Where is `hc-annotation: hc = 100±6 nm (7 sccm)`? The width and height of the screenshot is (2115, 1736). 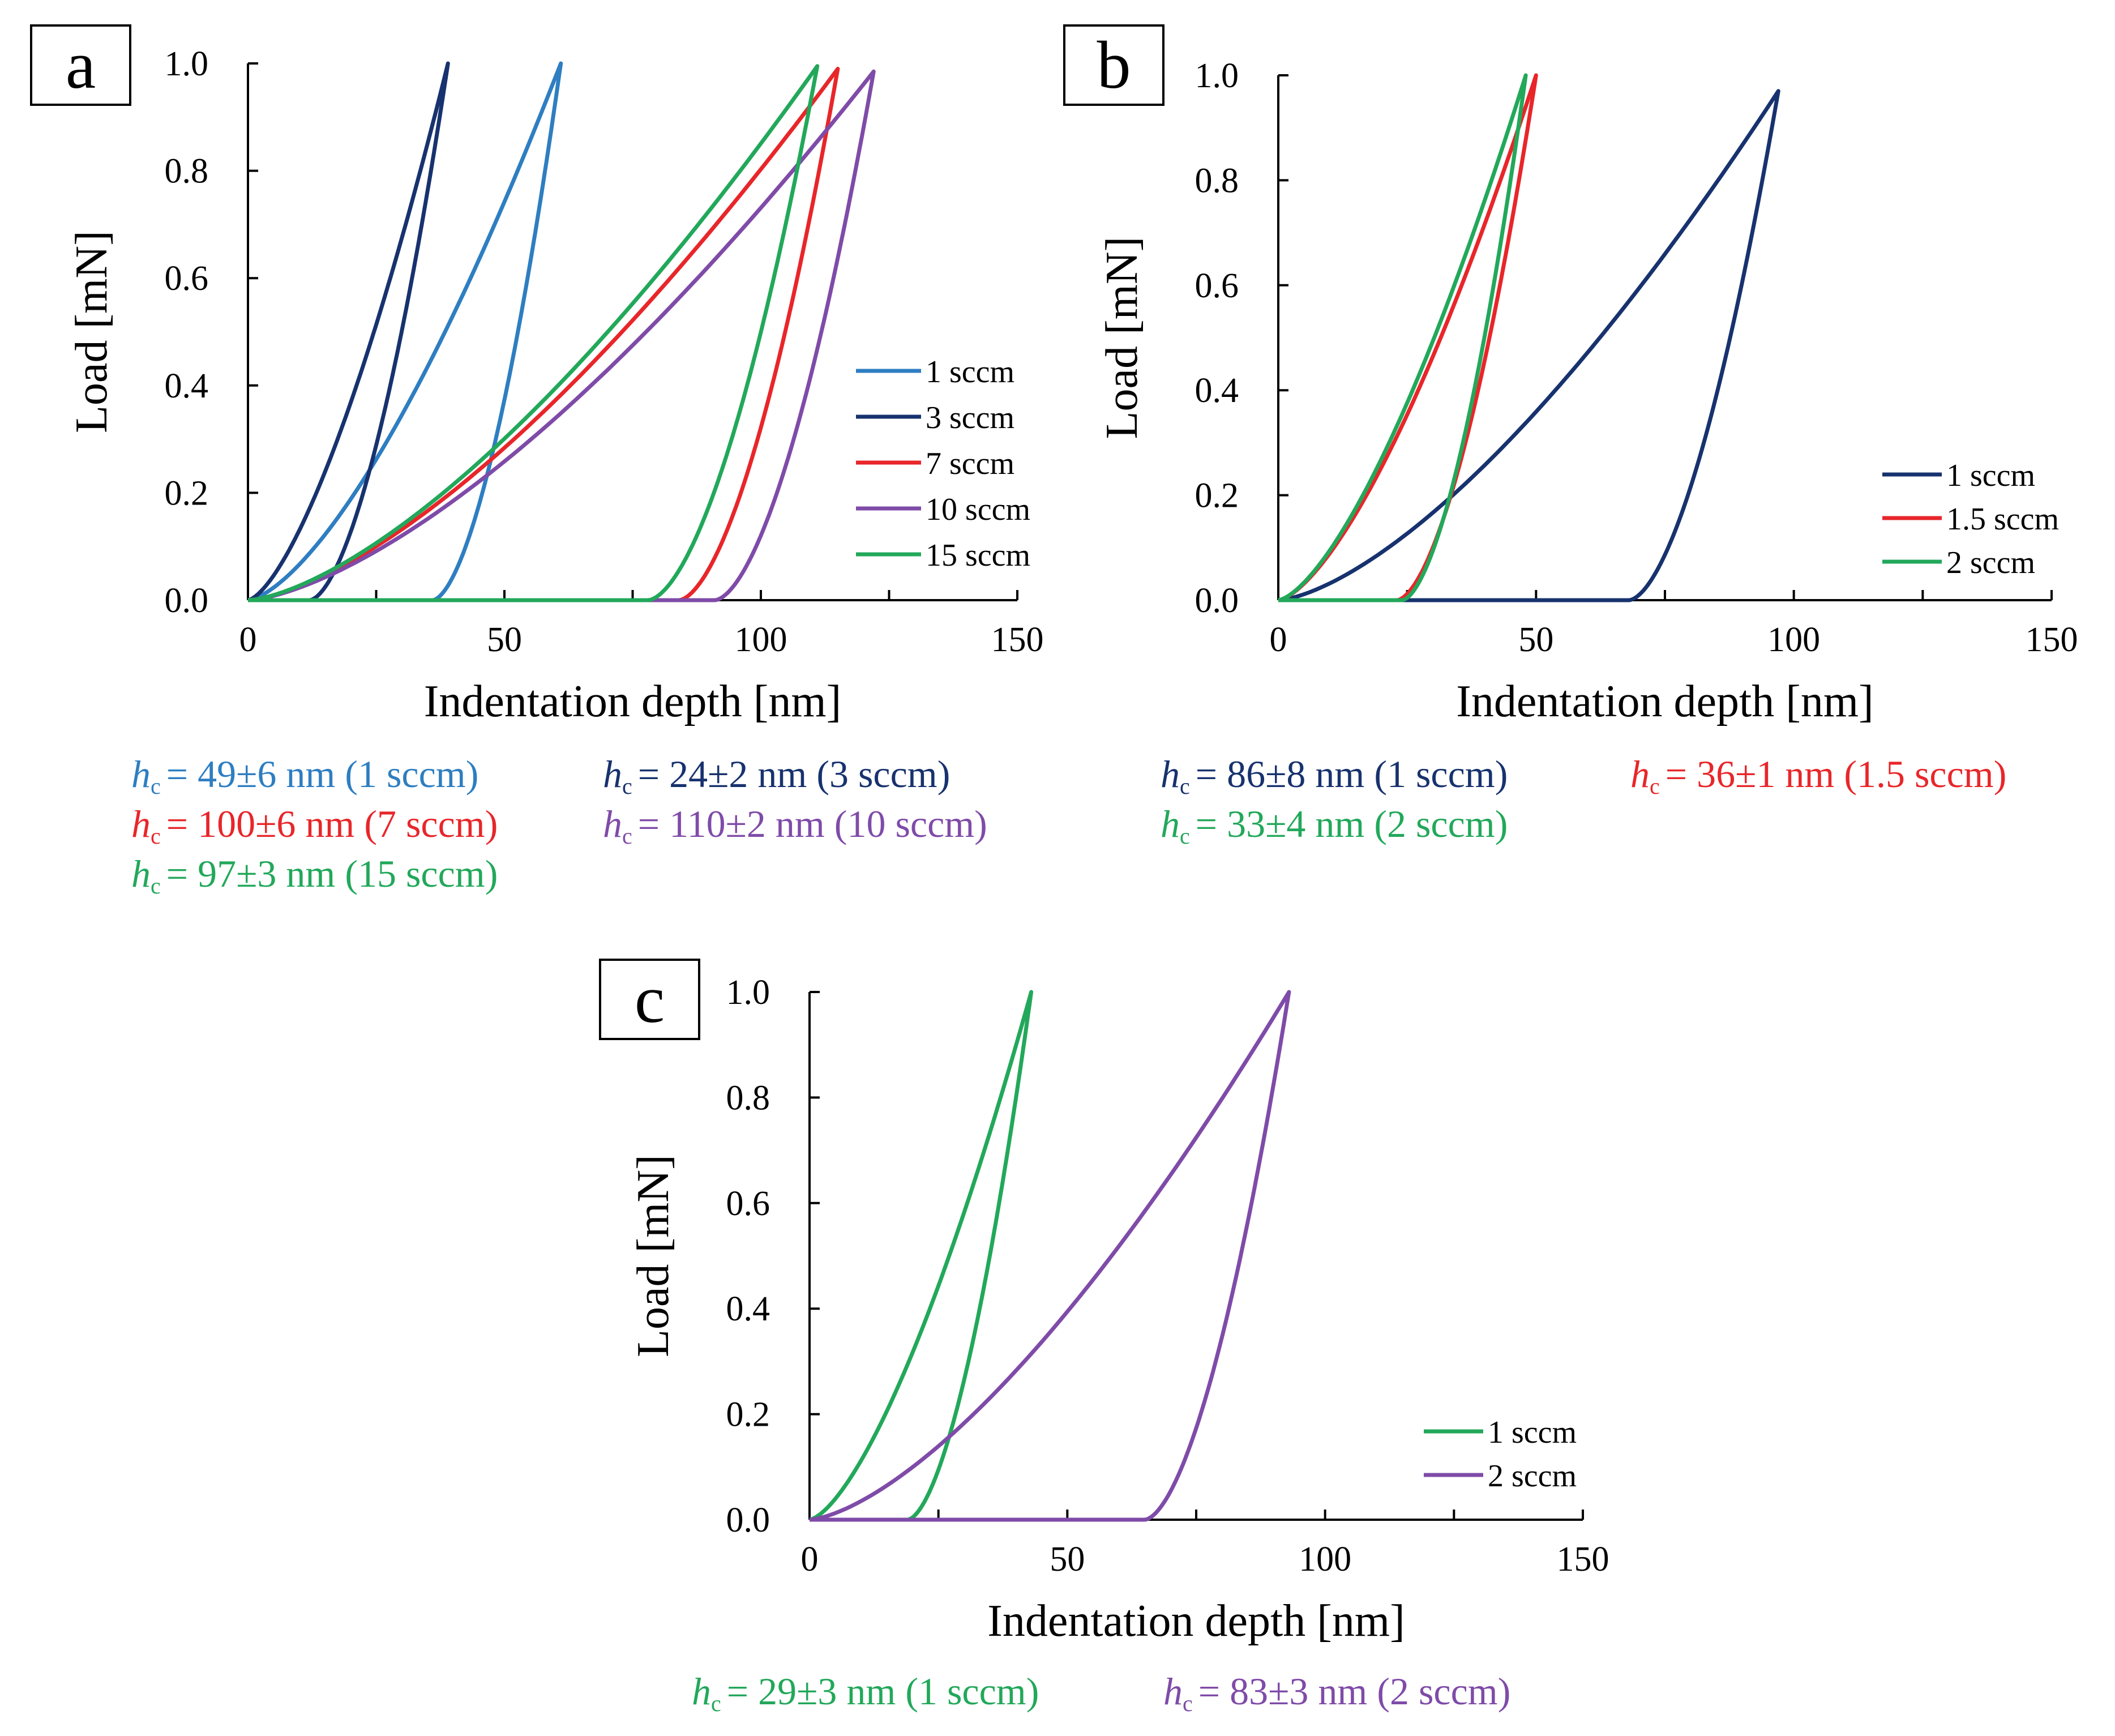 hc-annotation: hc = 100±6 nm (7 sccm) is located at coordinates (314, 825).